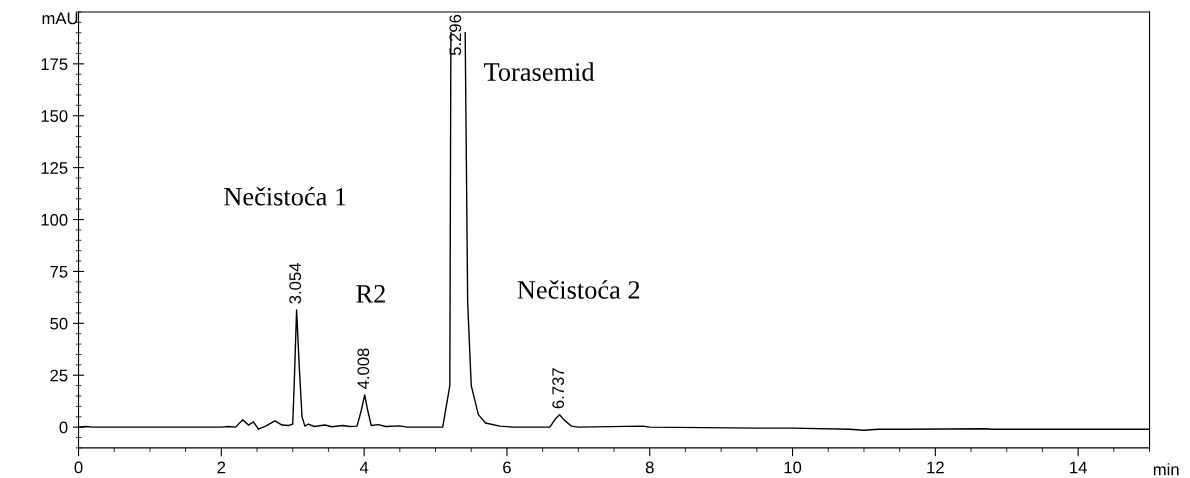 The image size is (1190, 478). Describe the element at coordinates (60, 18) in the screenshot. I see `y-axis-title: mAU` at that location.